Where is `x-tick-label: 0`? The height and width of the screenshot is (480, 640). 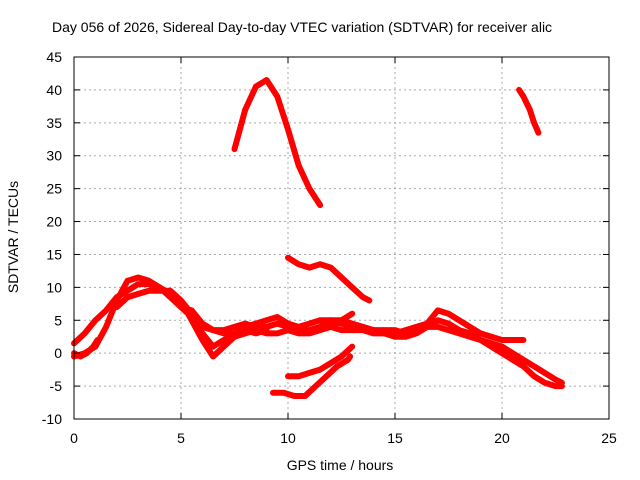
x-tick-label: 0 is located at coordinates (74, 438).